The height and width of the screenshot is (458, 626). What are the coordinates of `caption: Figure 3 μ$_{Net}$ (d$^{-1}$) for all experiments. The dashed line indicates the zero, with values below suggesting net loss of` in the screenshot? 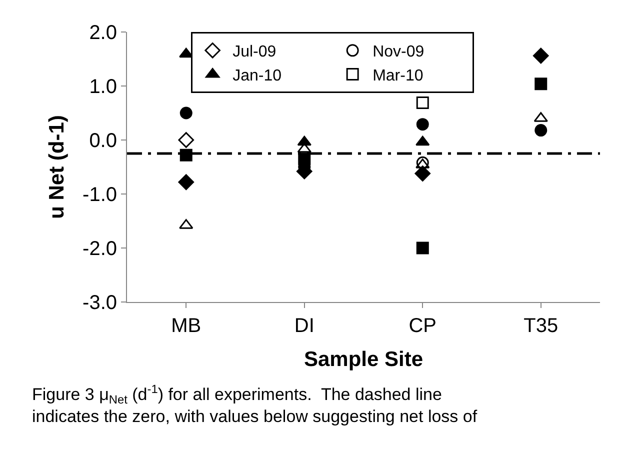 It's located at (255, 404).